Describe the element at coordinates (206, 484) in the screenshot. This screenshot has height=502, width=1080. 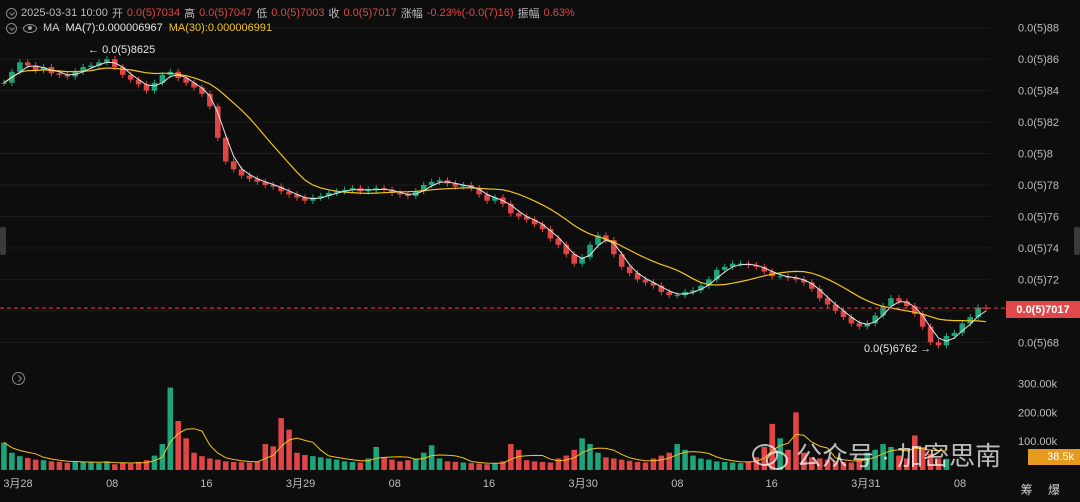
I see `time-tick-label: 16` at that location.